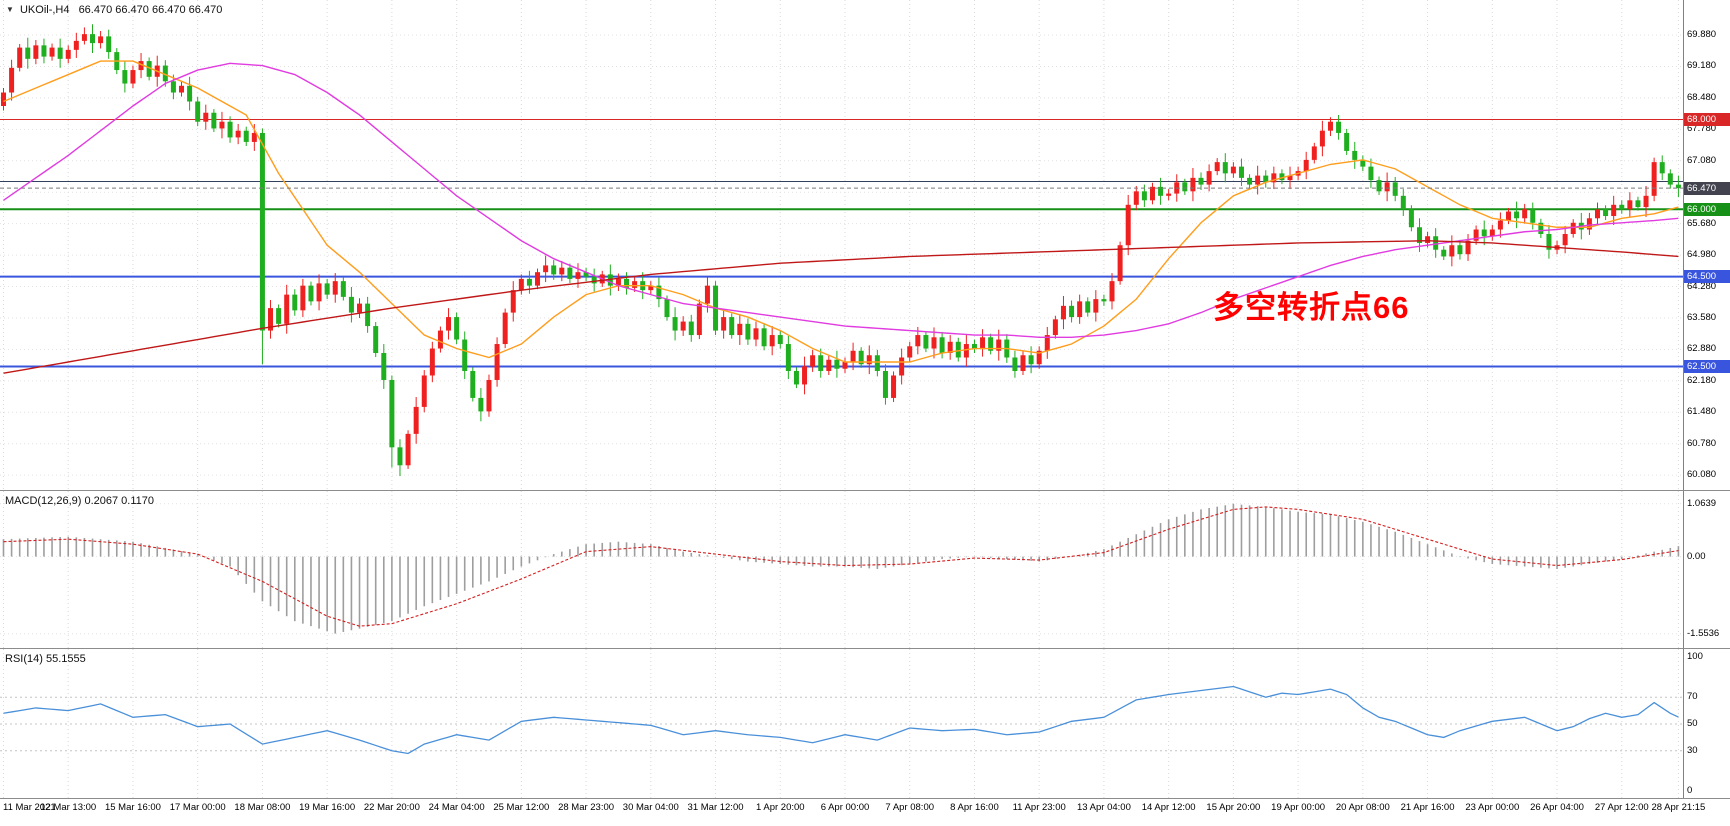 The image size is (1730, 826). What do you see at coordinates (715, 807) in the screenshot?
I see `time-axis-label: 31 Mar 12:00` at bounding box center [715, 807].